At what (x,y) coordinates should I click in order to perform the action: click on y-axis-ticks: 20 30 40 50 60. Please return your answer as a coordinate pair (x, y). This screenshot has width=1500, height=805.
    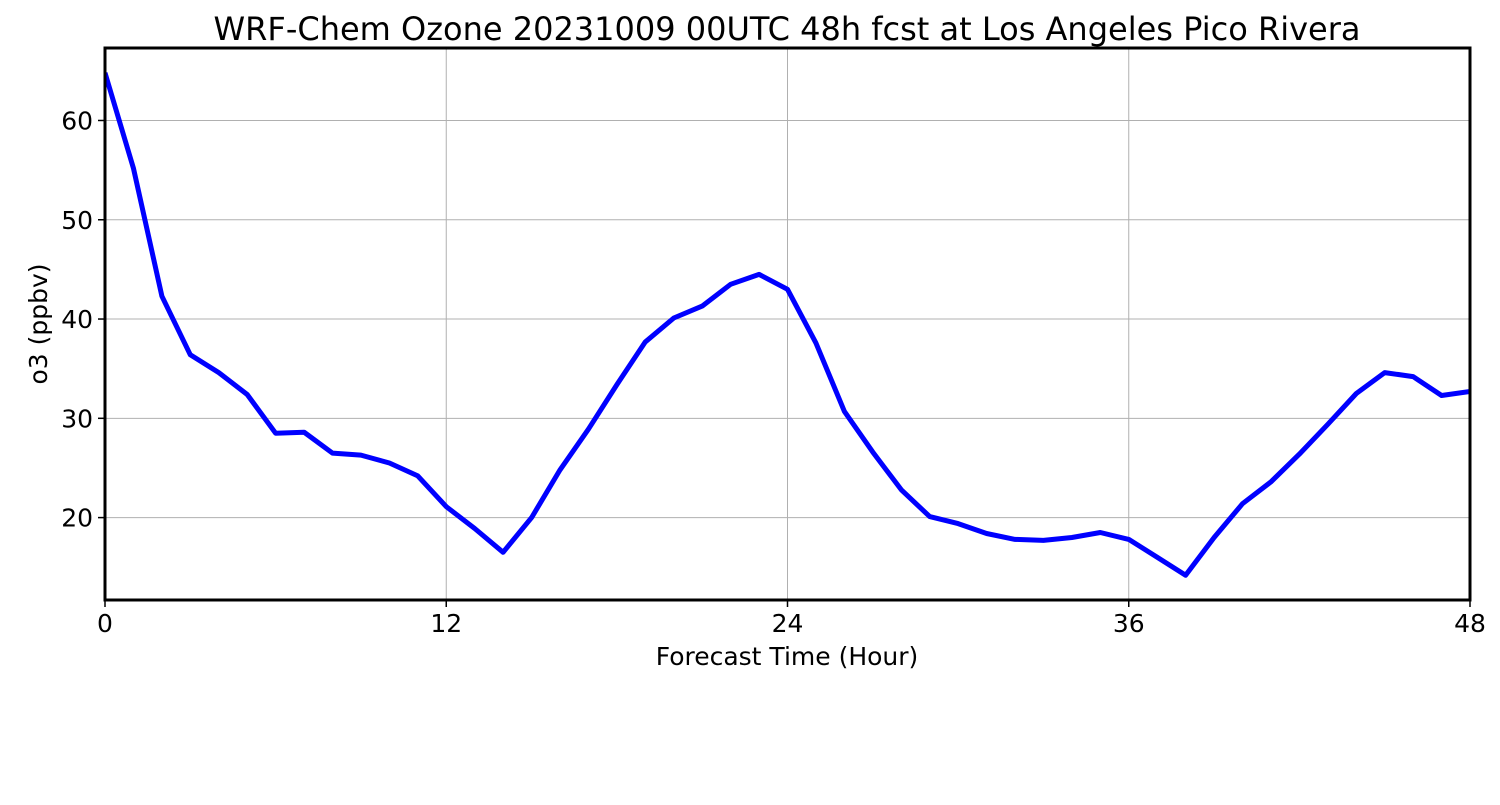
    Looking at the image, I should click on (83, 319).